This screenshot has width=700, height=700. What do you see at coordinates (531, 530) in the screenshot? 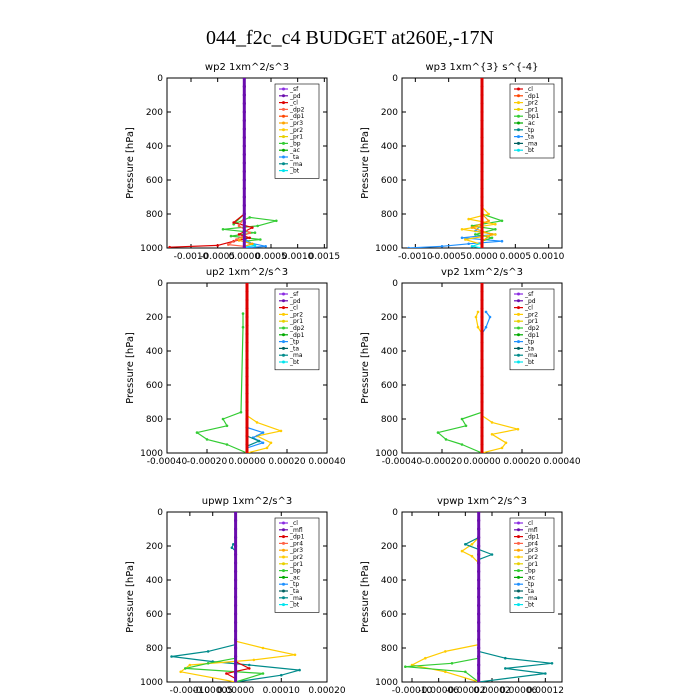
I see `legend-entry: _mfl` at bounding box center [531, 530].